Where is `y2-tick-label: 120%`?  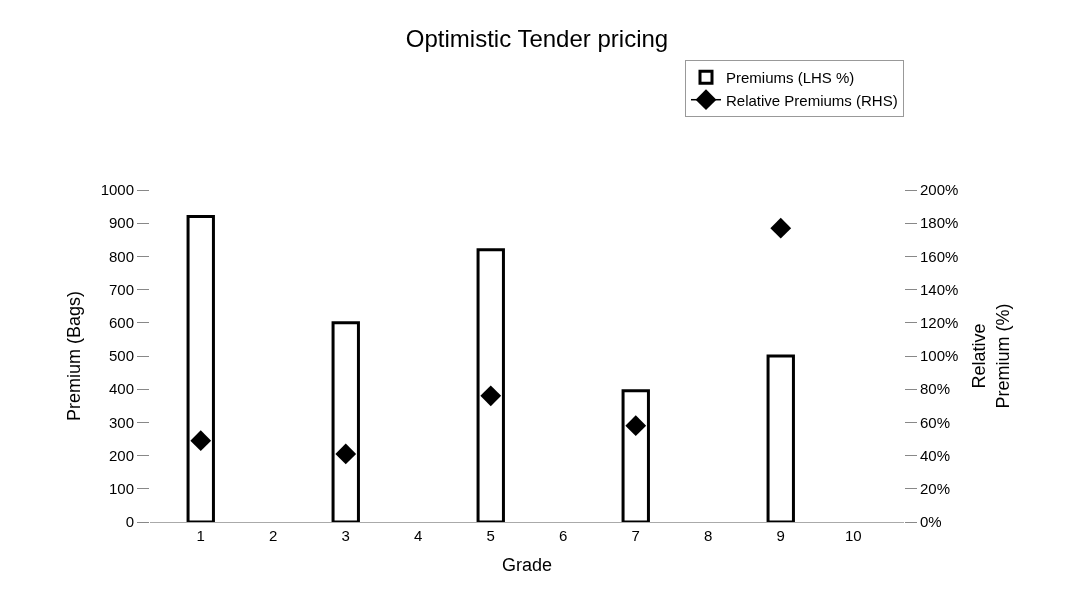 y2-tick-label: 120% is located at coordinates (939, 323).